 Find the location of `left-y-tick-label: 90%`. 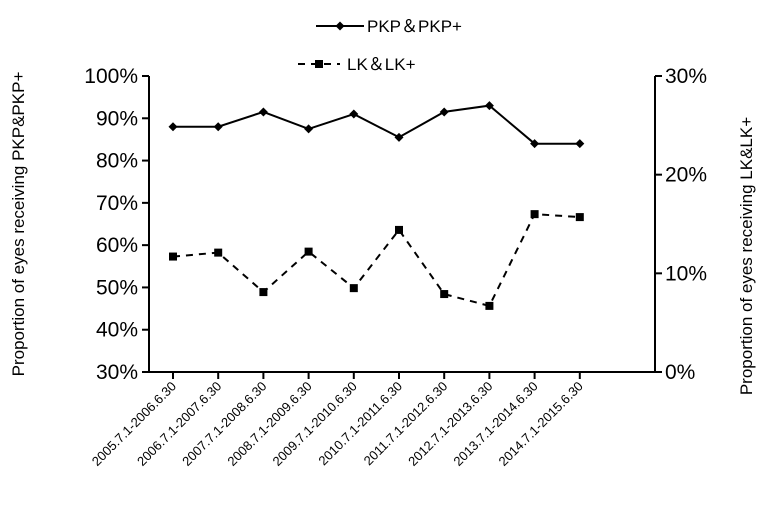

left-y-tick-label: 90% is located at coordinates (117, 118).